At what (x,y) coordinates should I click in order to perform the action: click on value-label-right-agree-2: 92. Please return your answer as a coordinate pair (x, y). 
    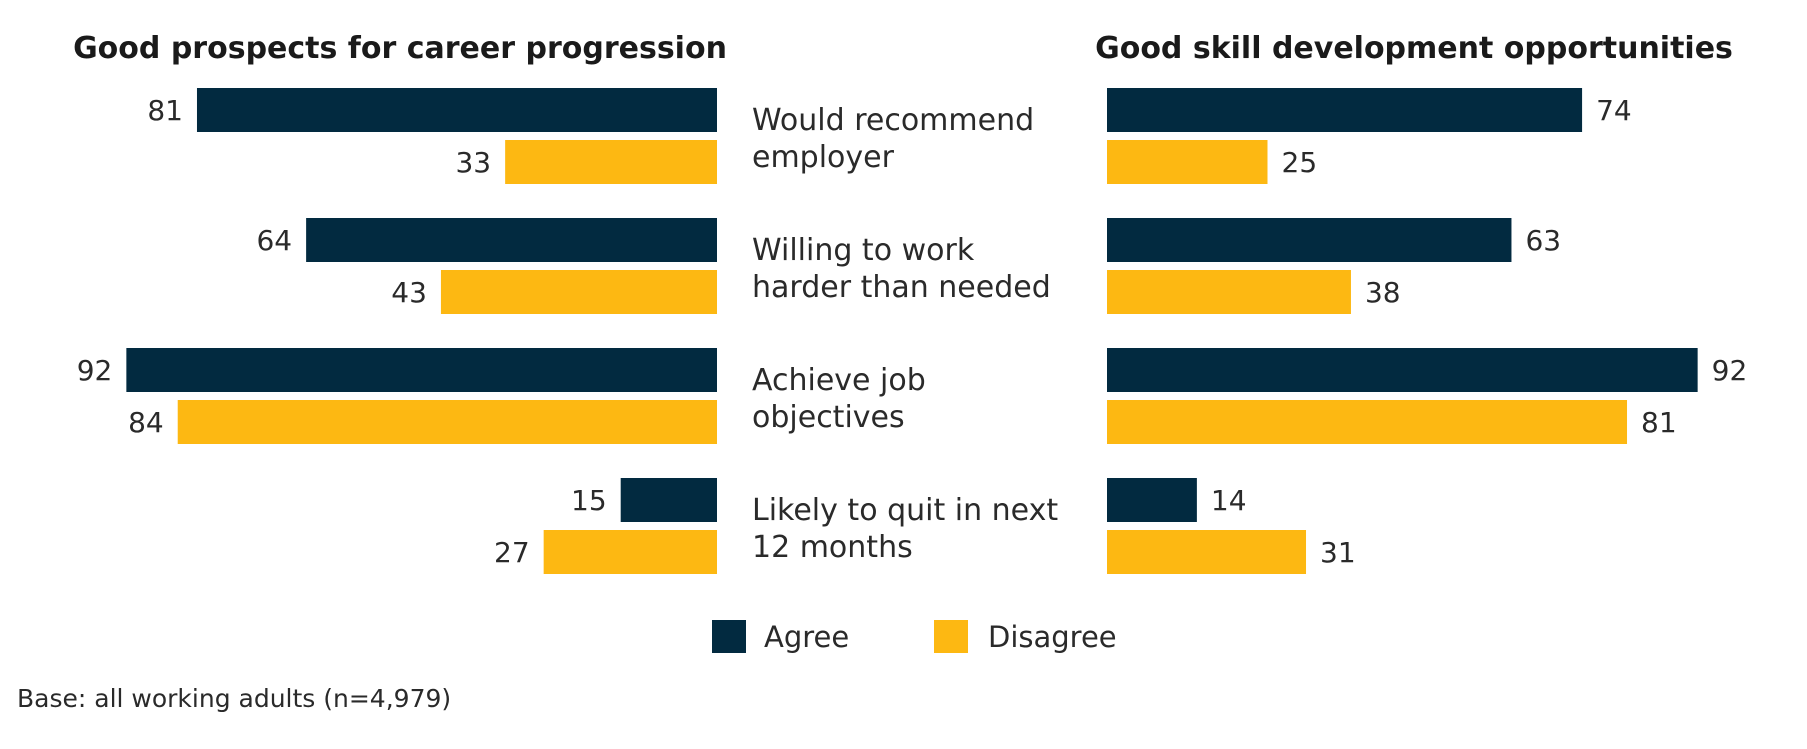
    Looking at the image, I should click on (1730, 370).